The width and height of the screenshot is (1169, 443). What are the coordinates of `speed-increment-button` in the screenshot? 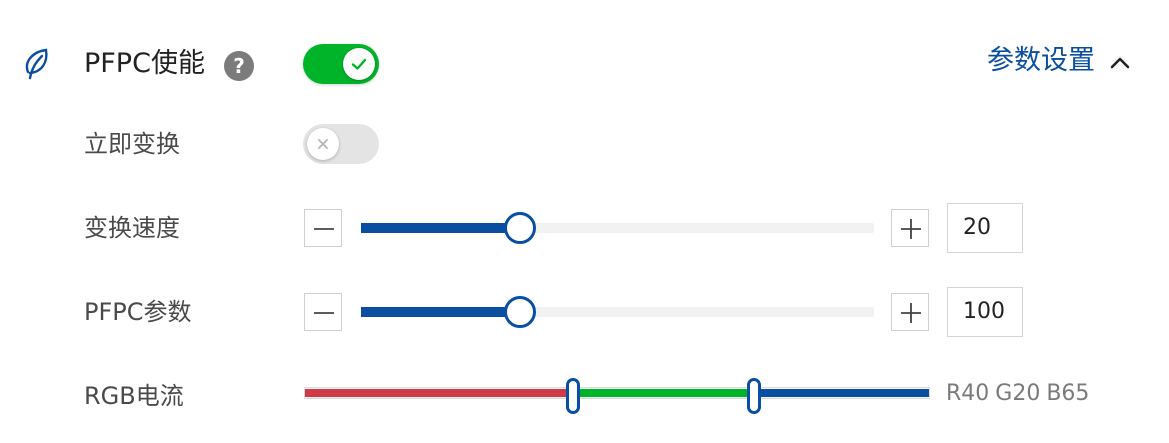 It's located at (910, 228).